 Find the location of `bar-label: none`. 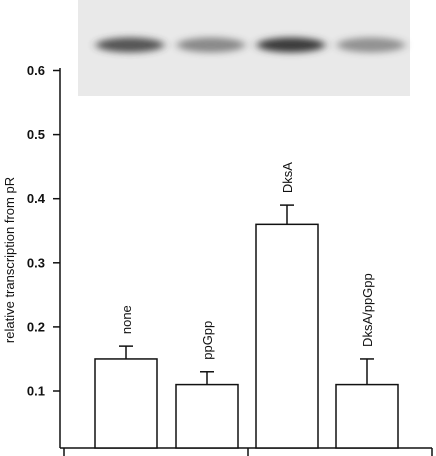

bar-label: none is located at coordinates (126, 319).